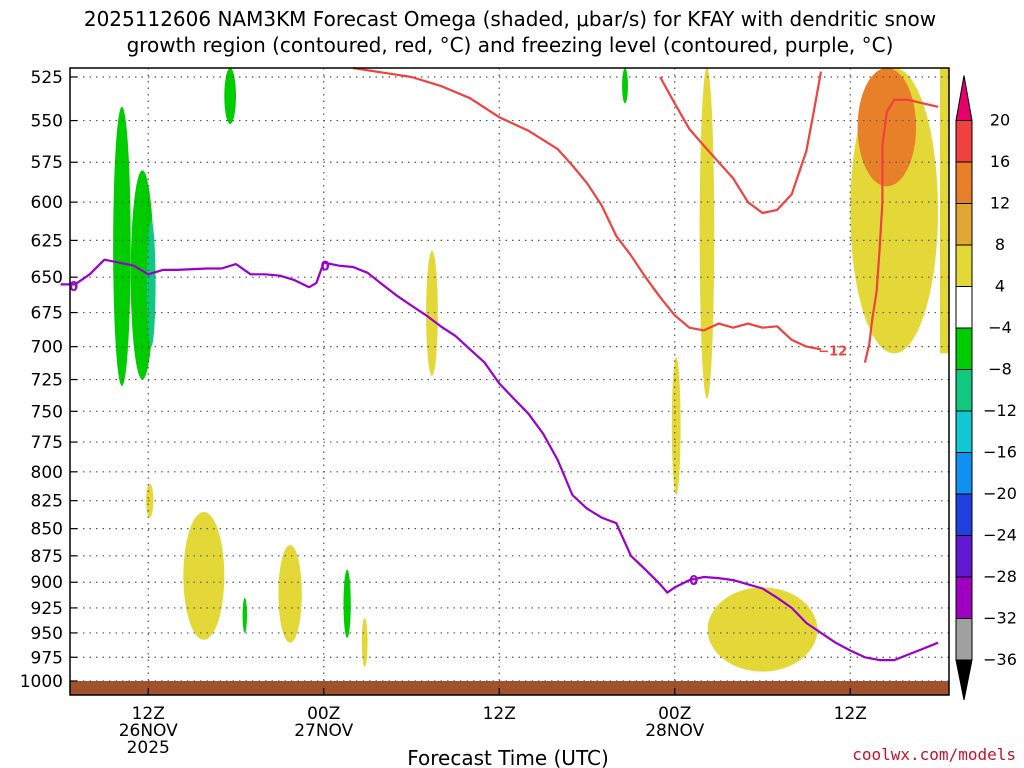 This screenshot has height=768, width=1024. Describe the element at coordinates (148, 731) in the screenshot. I see `x-tick-label: 26NOV` at that location.